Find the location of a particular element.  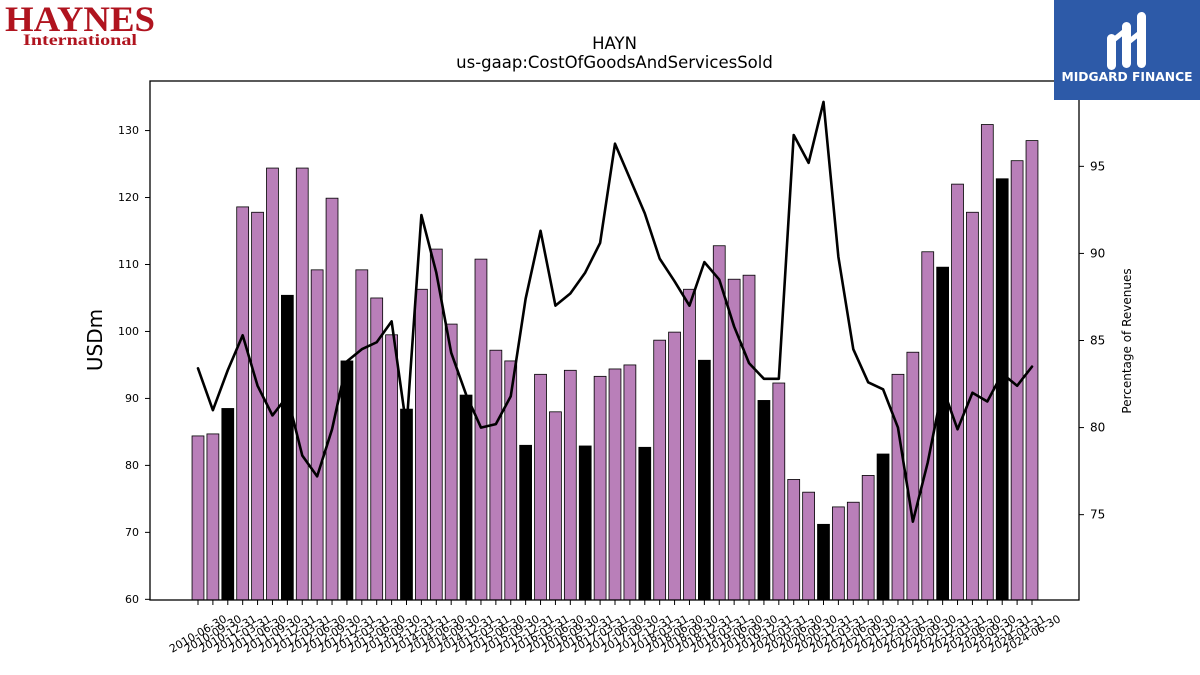

y2-axis-label: Percentage of Revenues is located at coordinates (1127, 340).